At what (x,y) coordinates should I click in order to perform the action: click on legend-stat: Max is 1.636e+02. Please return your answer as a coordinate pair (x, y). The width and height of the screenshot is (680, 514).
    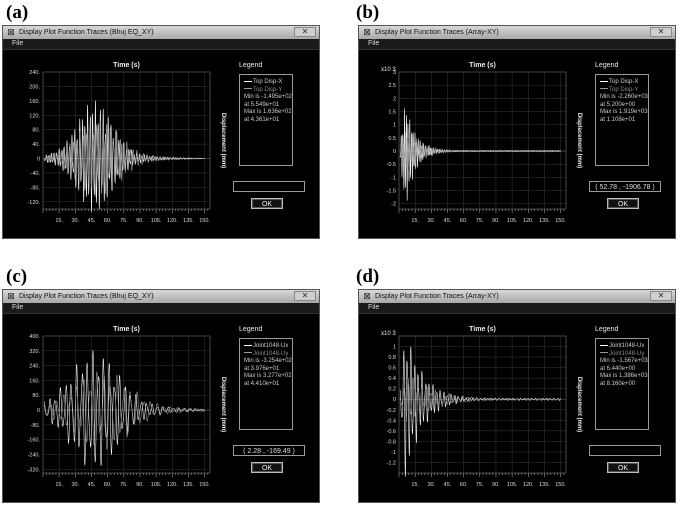
    Looking at the image, I should click on (268, 112).